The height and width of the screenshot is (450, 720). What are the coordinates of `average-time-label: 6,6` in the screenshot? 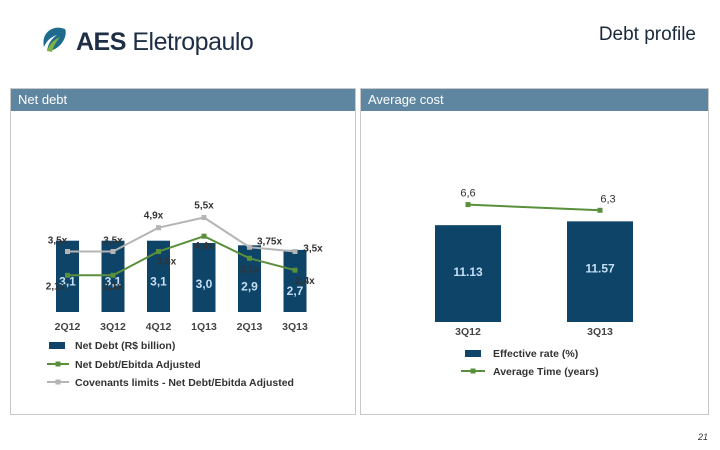 It's located at (467, 194).